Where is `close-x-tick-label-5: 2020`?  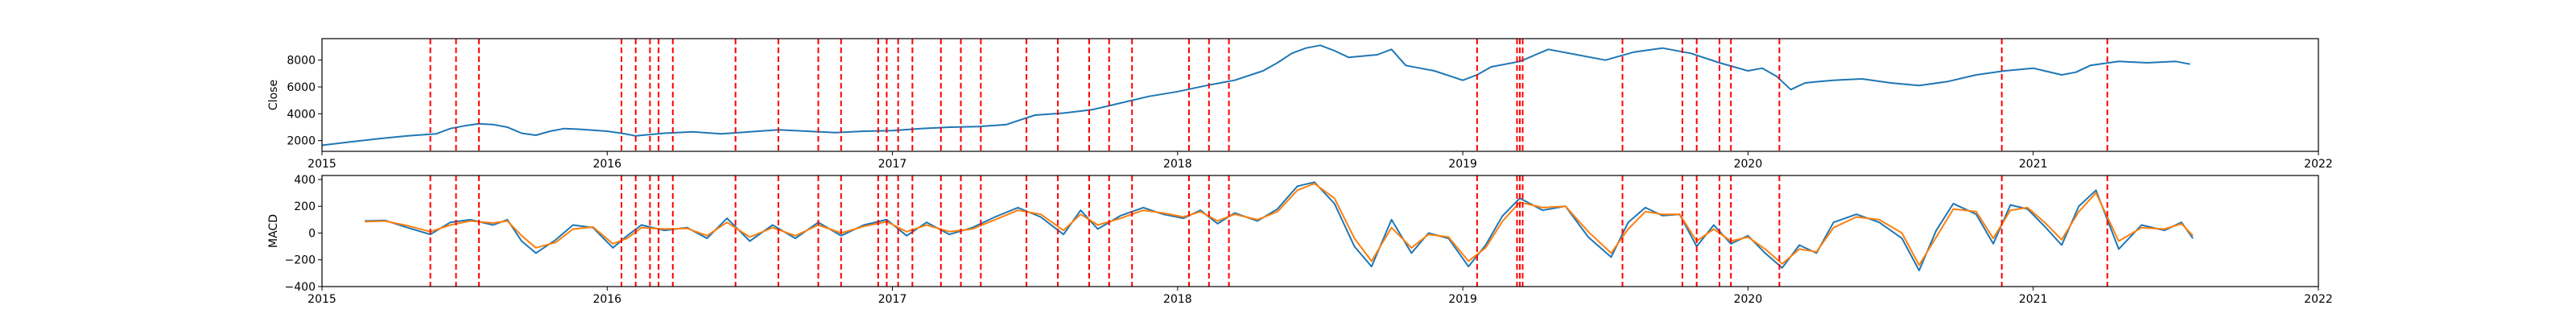
close-x-tick-label-5: 2020 is located at coordinates (1748, 164).